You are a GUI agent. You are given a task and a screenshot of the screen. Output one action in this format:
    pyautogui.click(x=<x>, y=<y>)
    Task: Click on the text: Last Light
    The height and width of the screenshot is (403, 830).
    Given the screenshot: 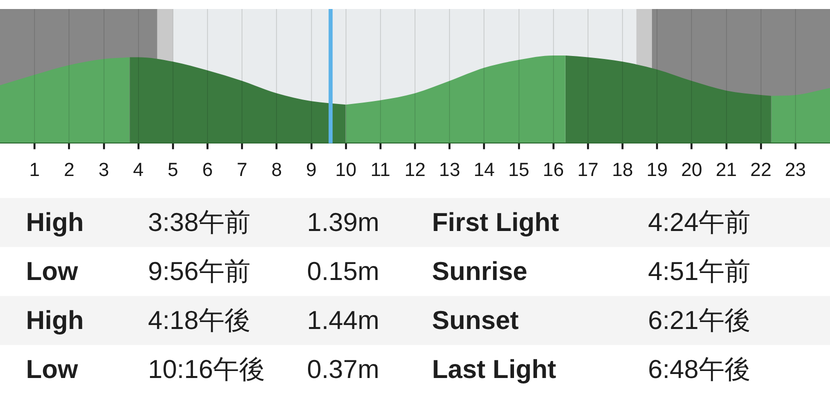 What is the action you would take?
    pyautogui.click(x=494, y=369)
    